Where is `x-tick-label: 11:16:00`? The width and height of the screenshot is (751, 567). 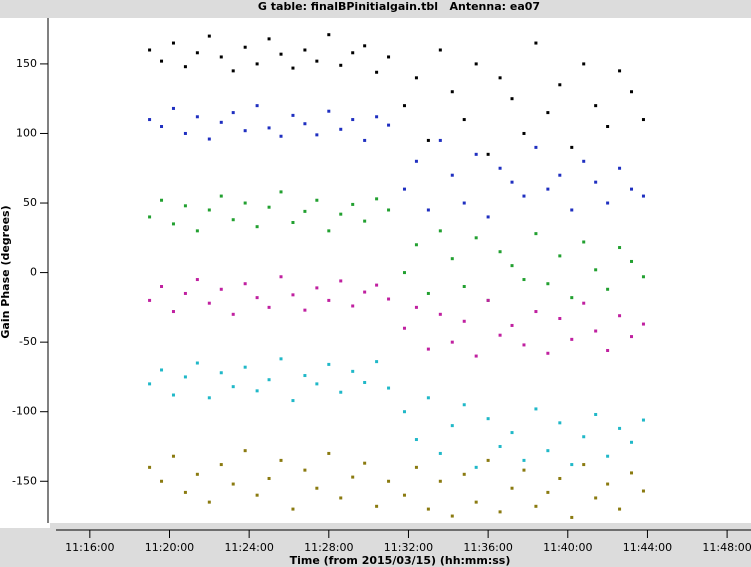 x-tick-label: 11:16:00 is located at coordinates (89, 547).